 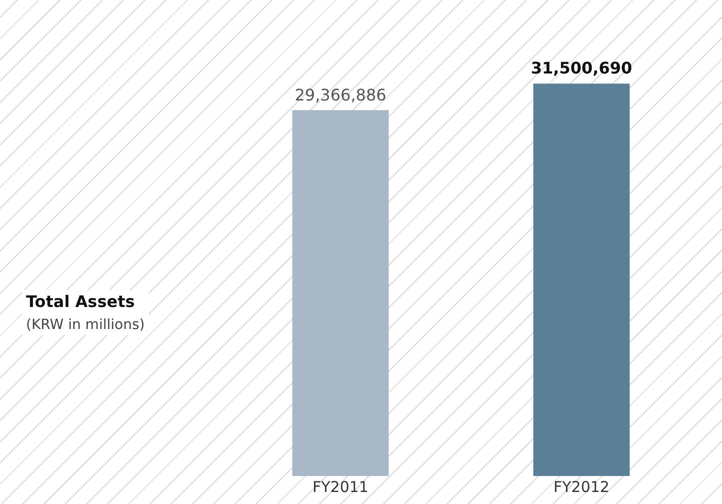 I want to click on data-label: 29,366,886, so click(x=340, y=94).